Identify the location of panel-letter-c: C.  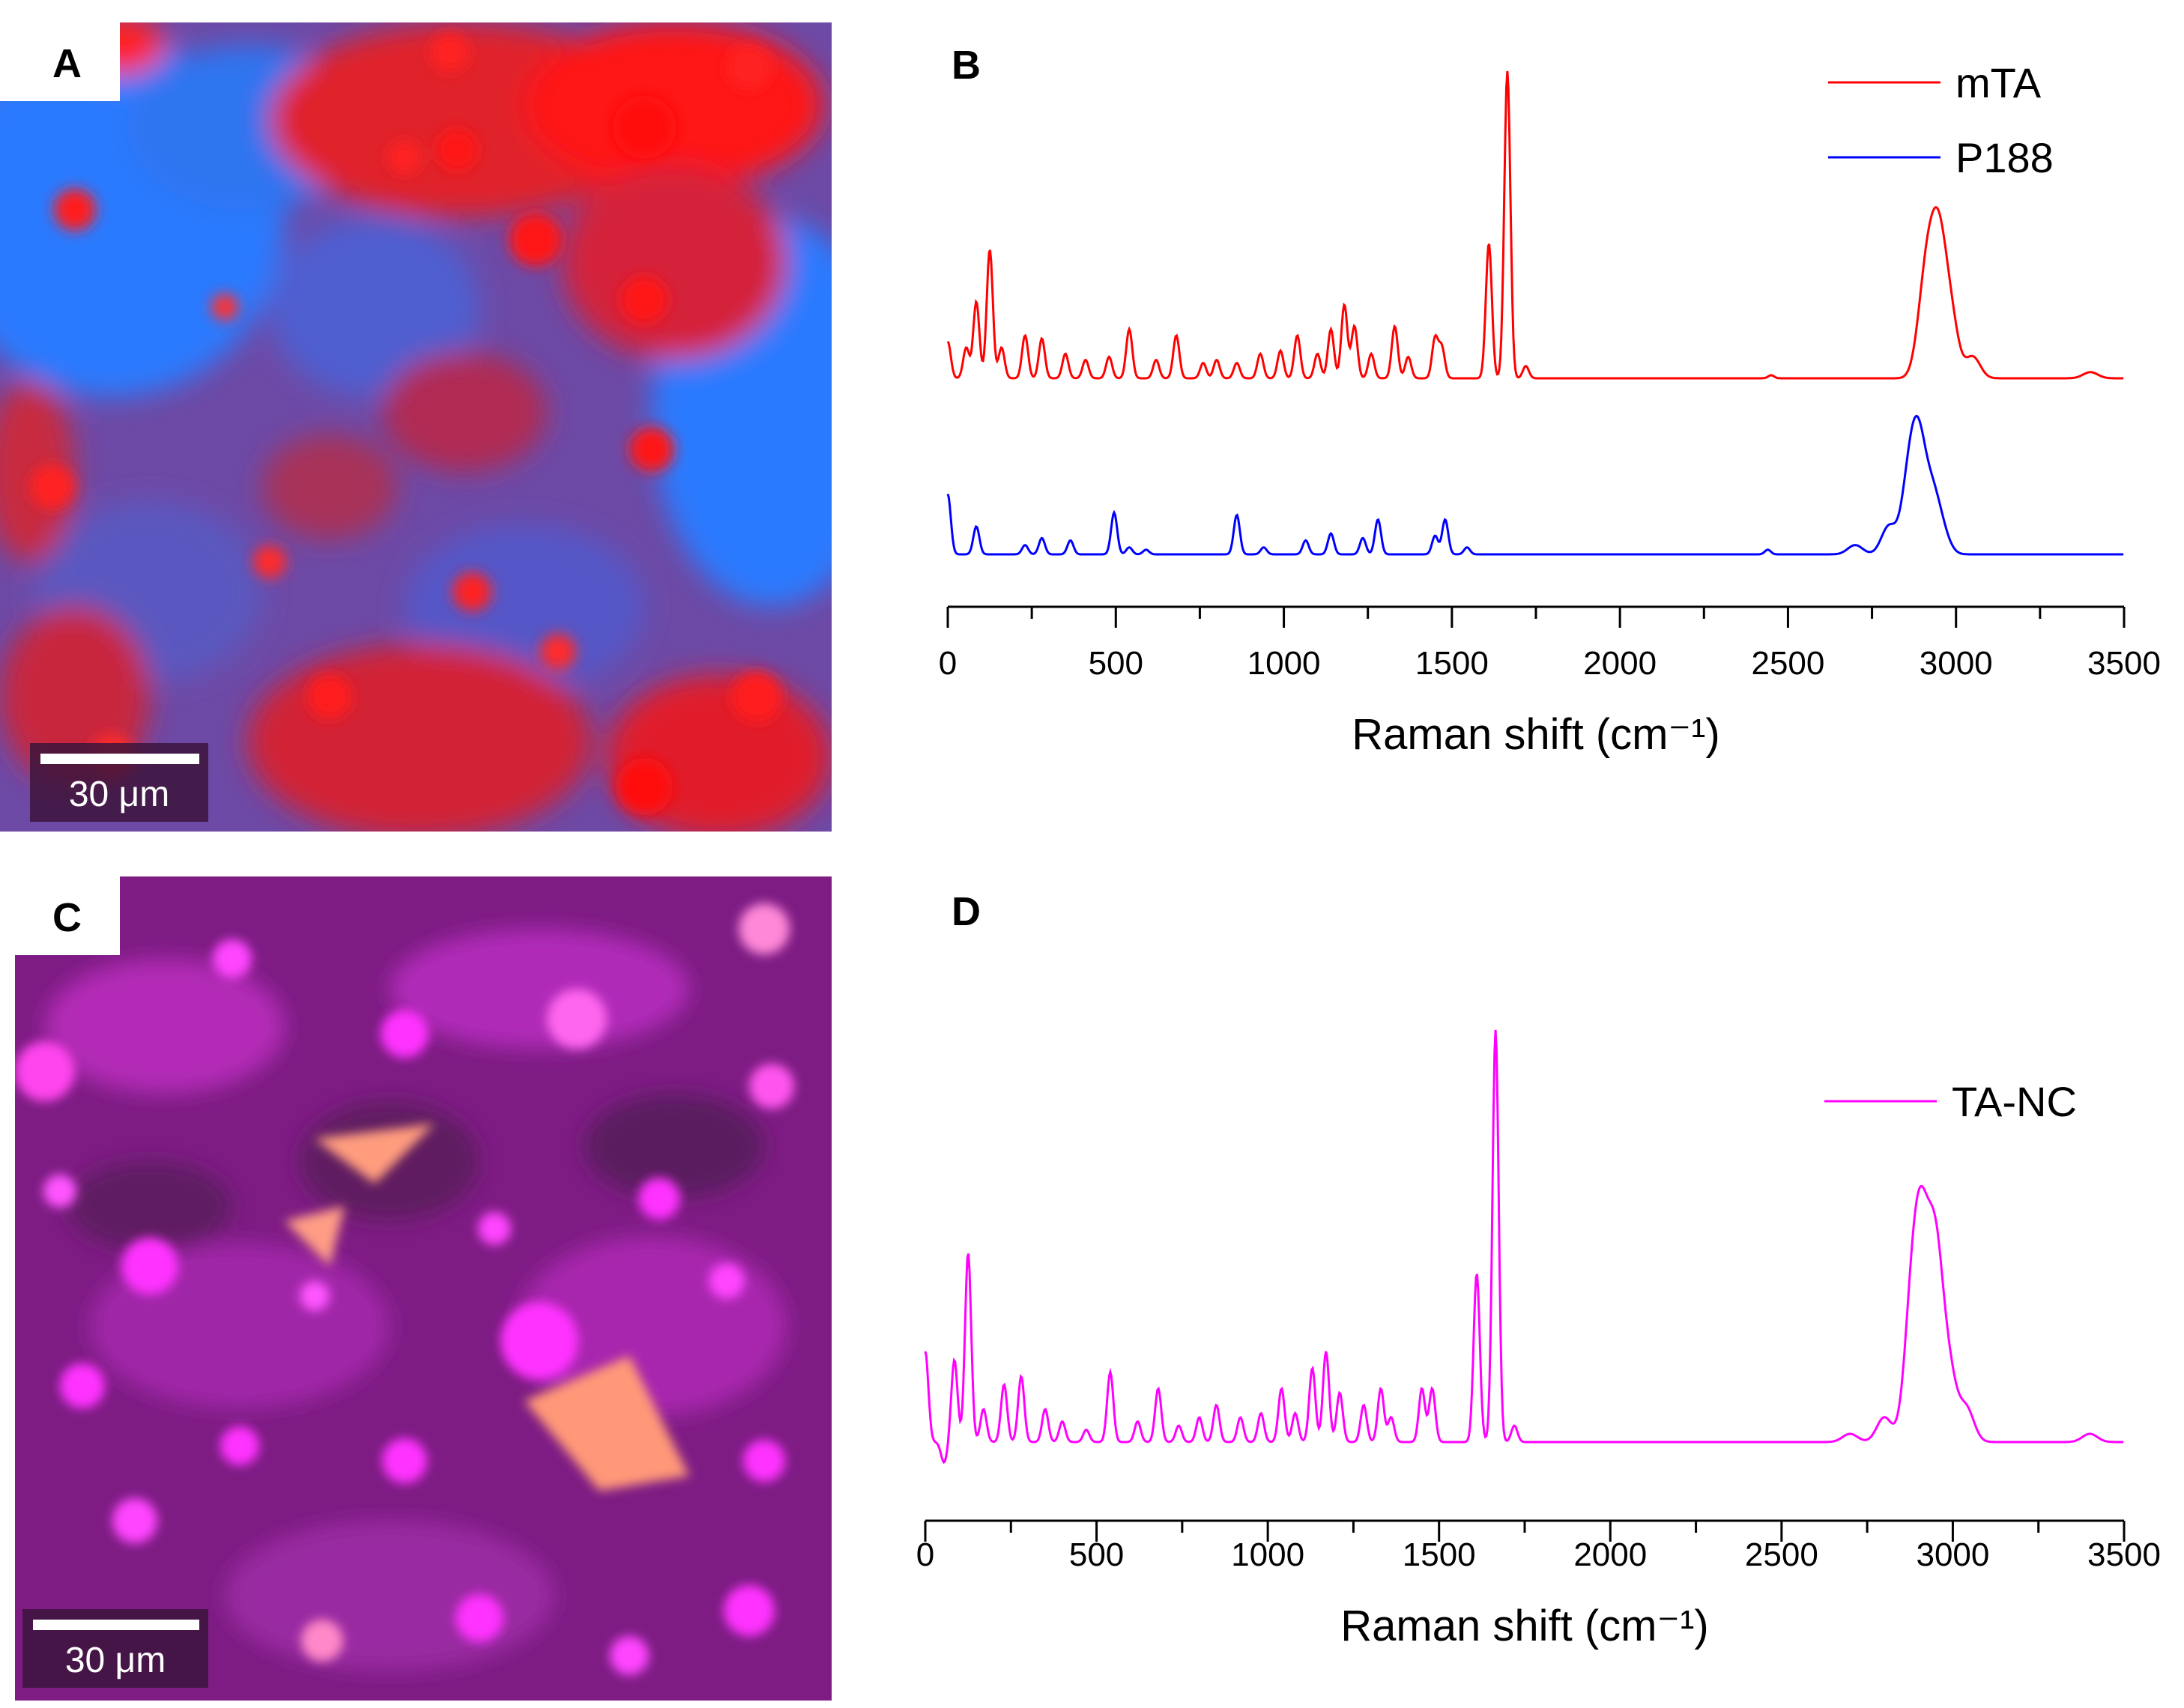
(67, 917).